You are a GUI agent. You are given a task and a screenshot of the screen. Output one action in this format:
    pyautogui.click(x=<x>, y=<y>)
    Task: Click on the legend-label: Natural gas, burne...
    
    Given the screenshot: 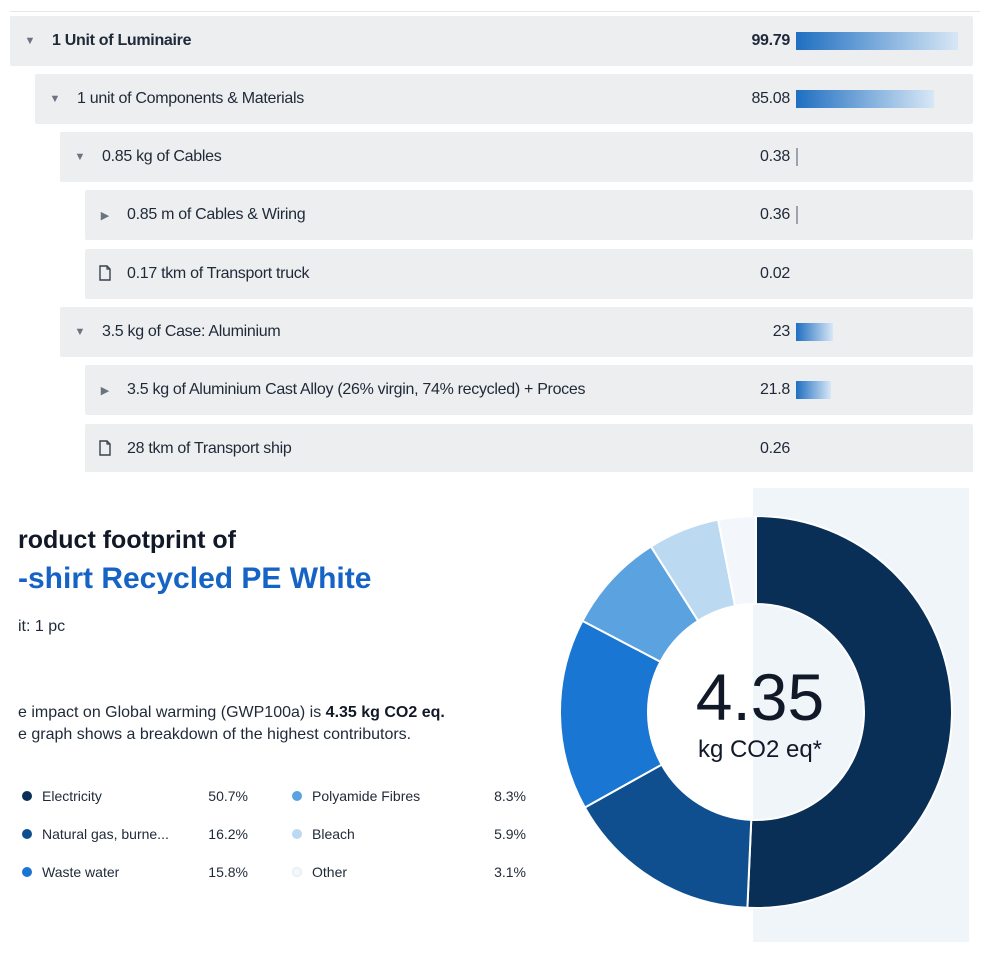 What is the action you would take?
    pyautogui.click(x=105, y=834)
    